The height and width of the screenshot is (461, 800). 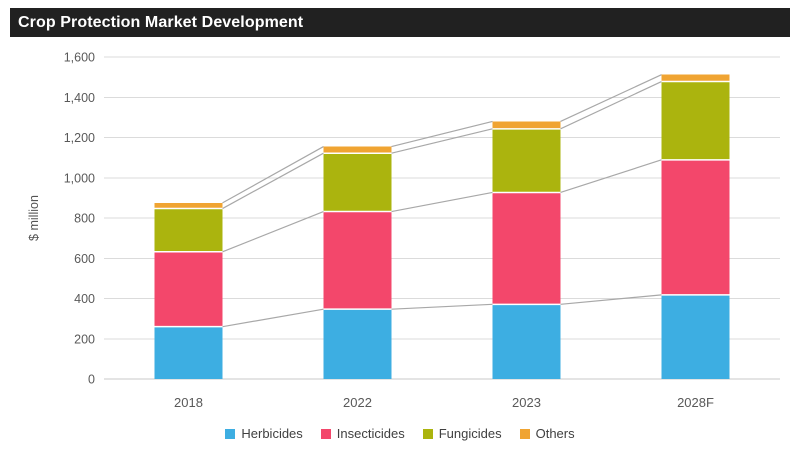 I want to click on y-tick-label: 1,000, so click(x=79, y=178).